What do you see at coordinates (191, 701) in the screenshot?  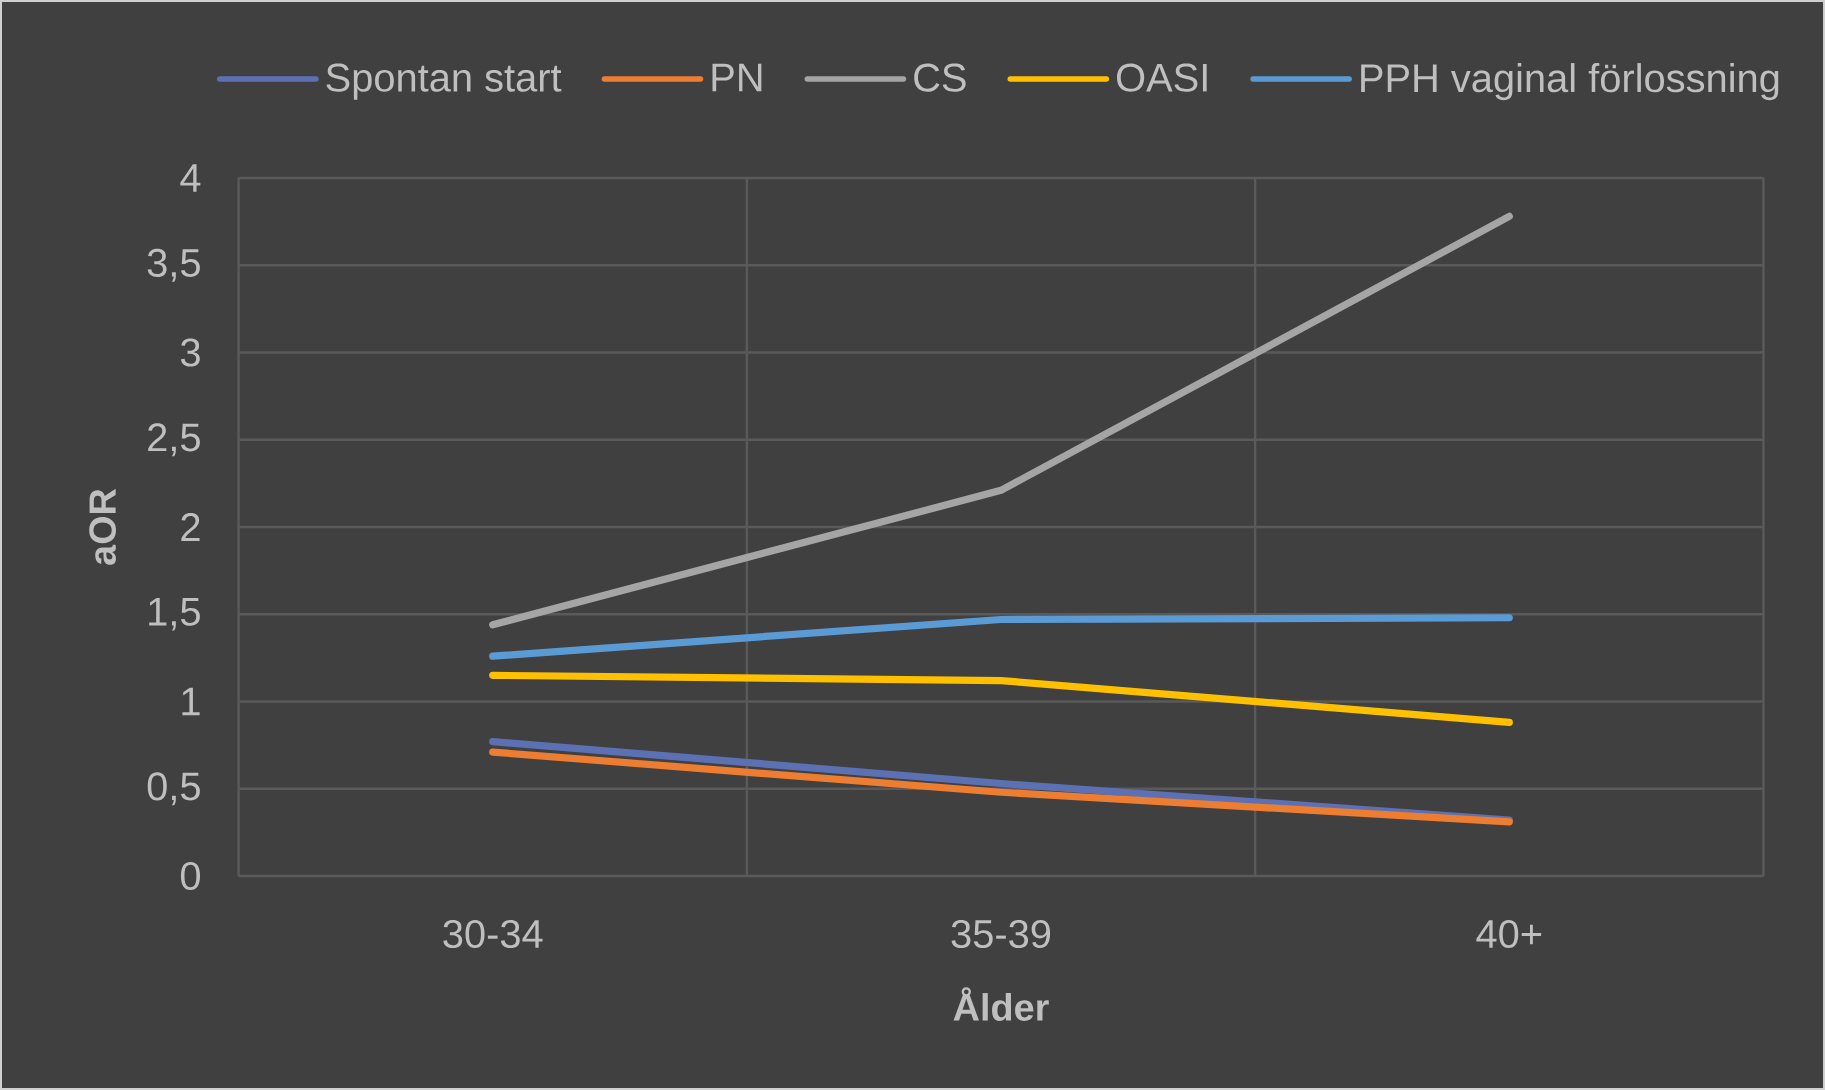 I see `y-tick-label: 1` at bounding box center [191, 701].